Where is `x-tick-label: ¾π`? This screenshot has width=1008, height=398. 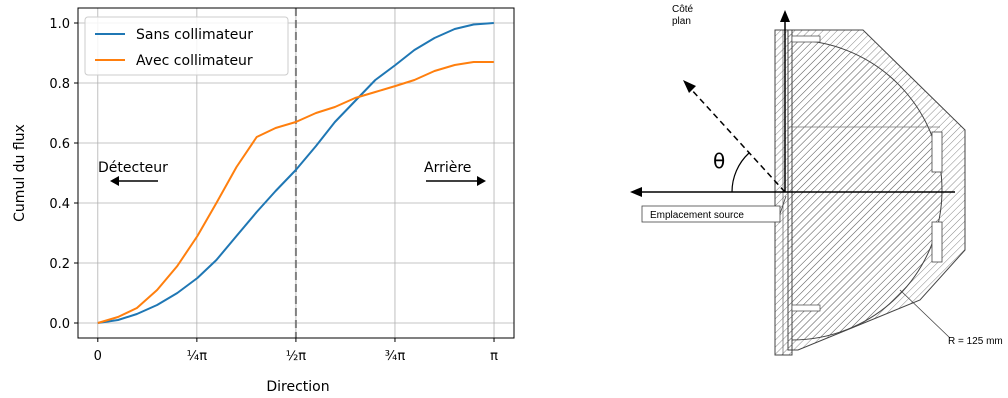
x-tick-label: ¾π is located at coordinates (395, 356).